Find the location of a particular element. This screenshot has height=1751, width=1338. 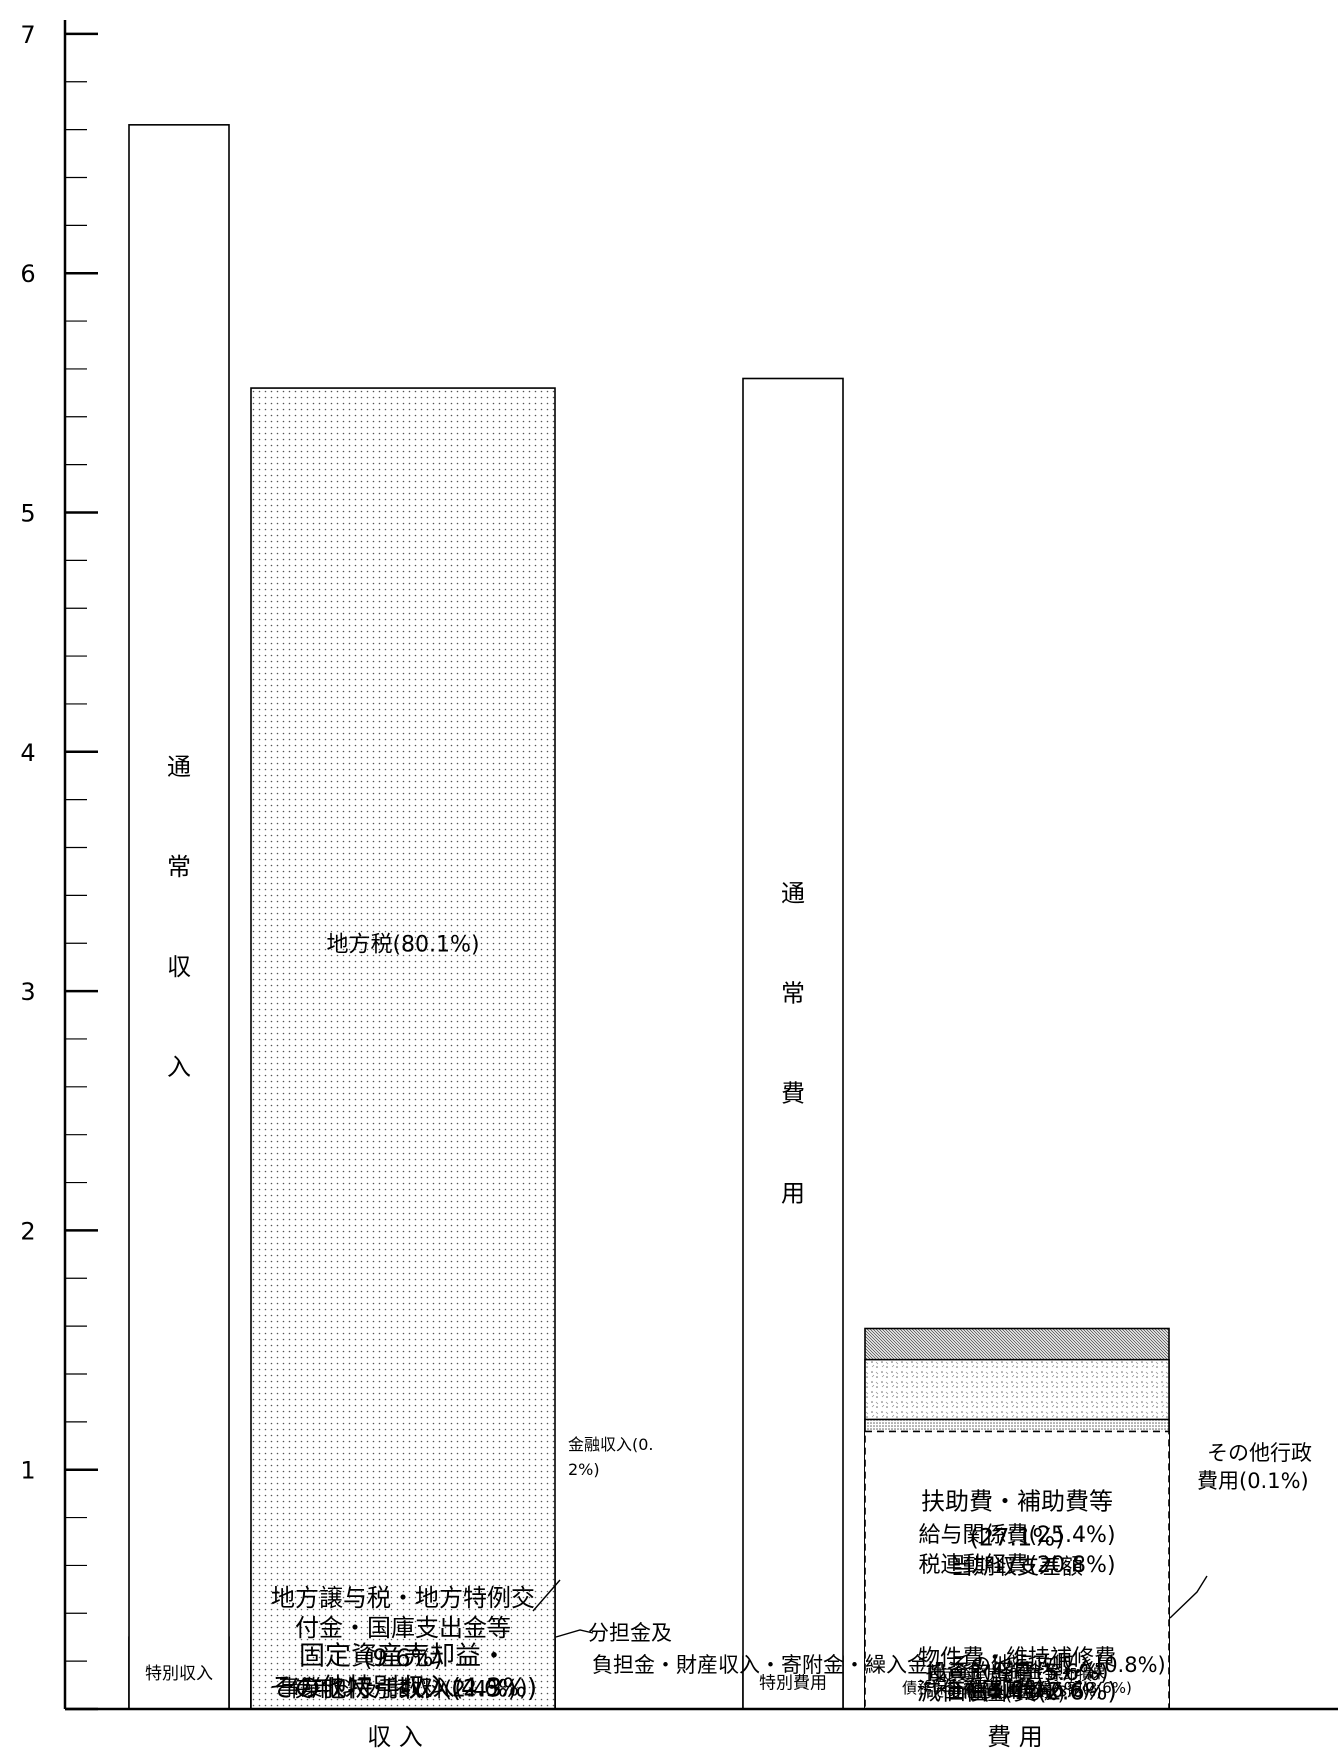

group-label-1: 費 用 is located at coordinates (1015, 1737).